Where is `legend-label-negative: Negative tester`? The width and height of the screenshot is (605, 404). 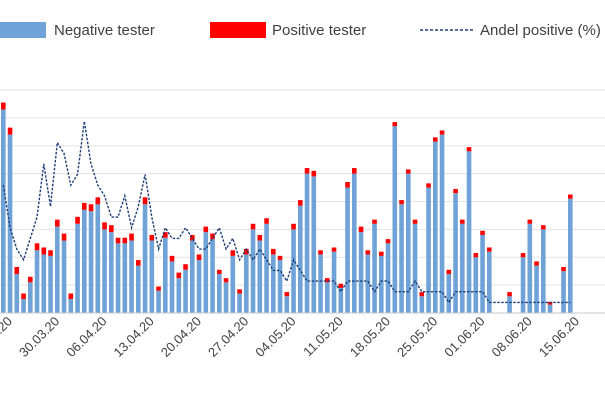 legend-label-negative: Negative tester is located at coordinates (104, 30).